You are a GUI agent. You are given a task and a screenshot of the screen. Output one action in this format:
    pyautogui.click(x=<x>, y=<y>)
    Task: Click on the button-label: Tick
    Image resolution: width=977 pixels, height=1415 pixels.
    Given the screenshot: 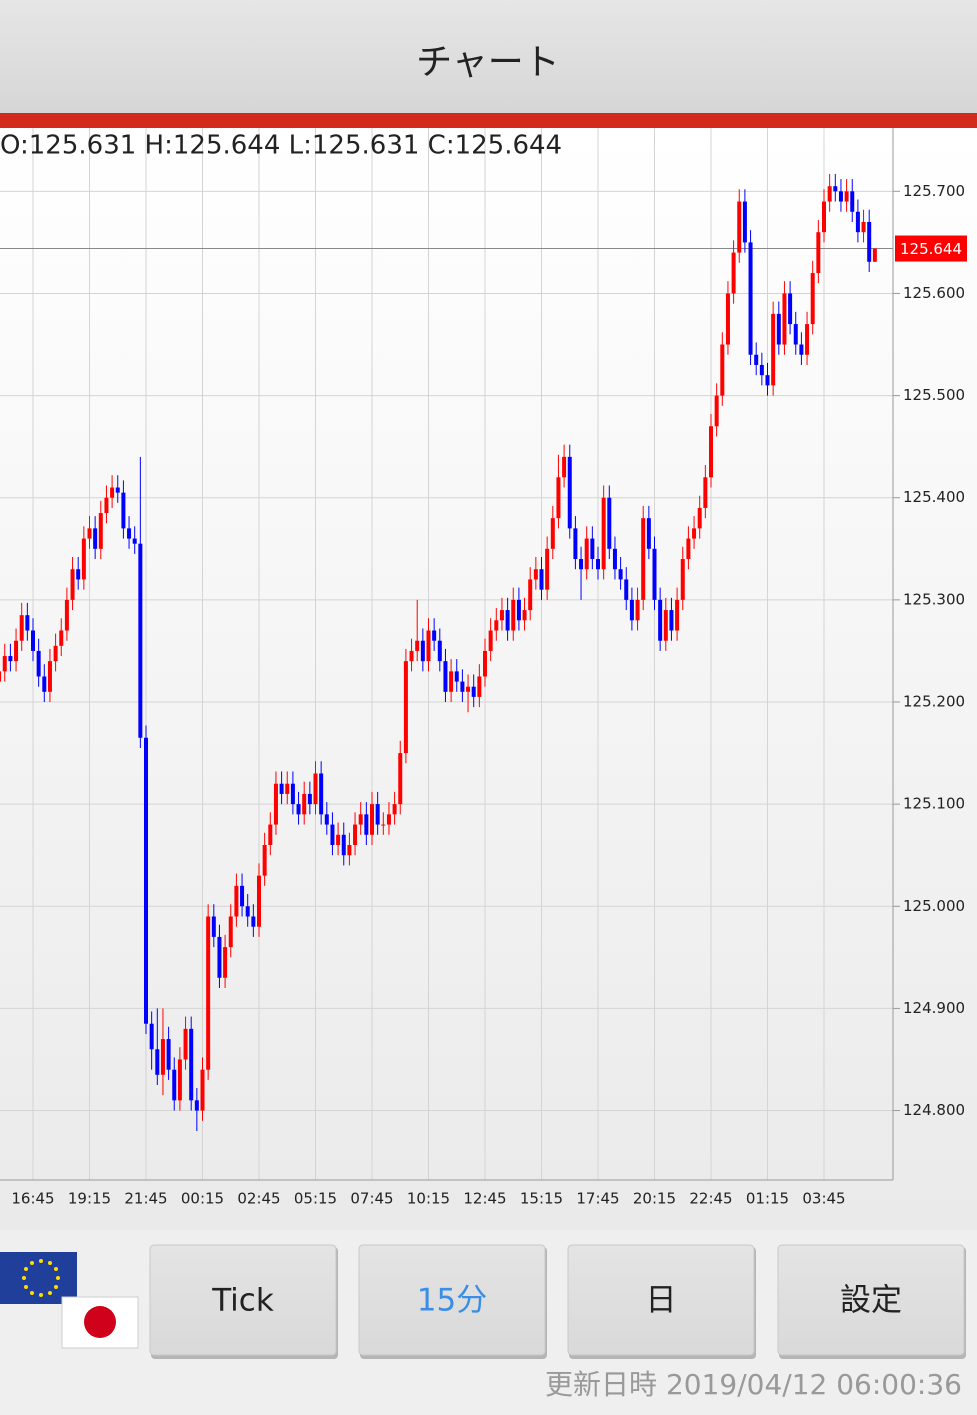 What is the action you would take?
    pyautogui.click(x=242, y=1301)
    